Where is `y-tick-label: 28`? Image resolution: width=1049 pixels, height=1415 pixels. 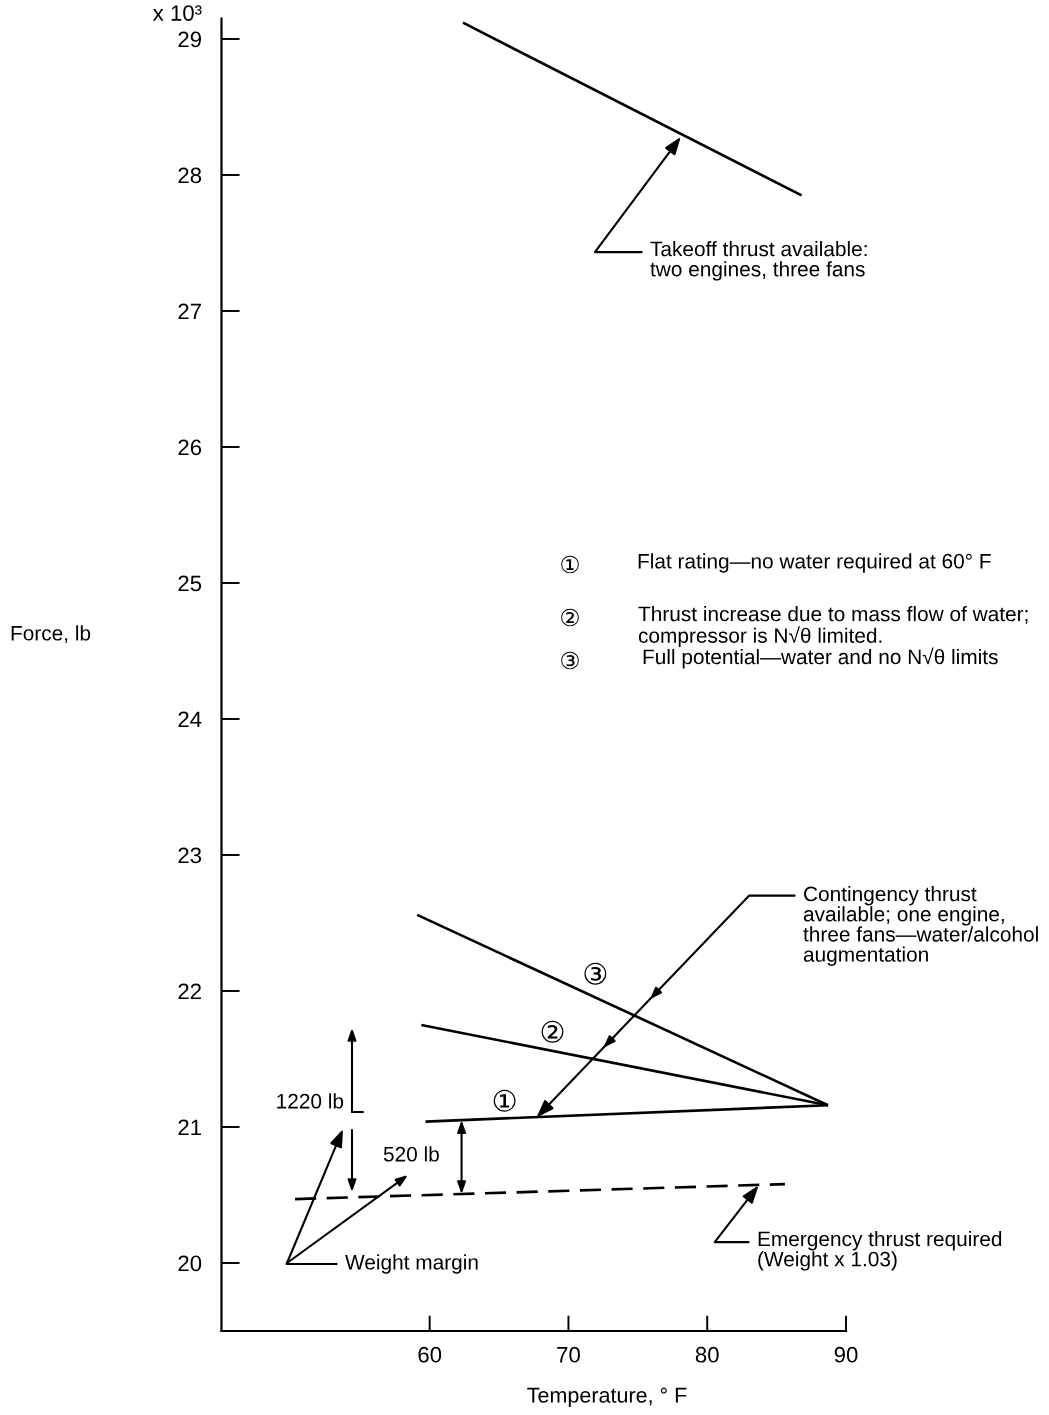
y-tick-label: 28 is located at coordinates (190, 175).